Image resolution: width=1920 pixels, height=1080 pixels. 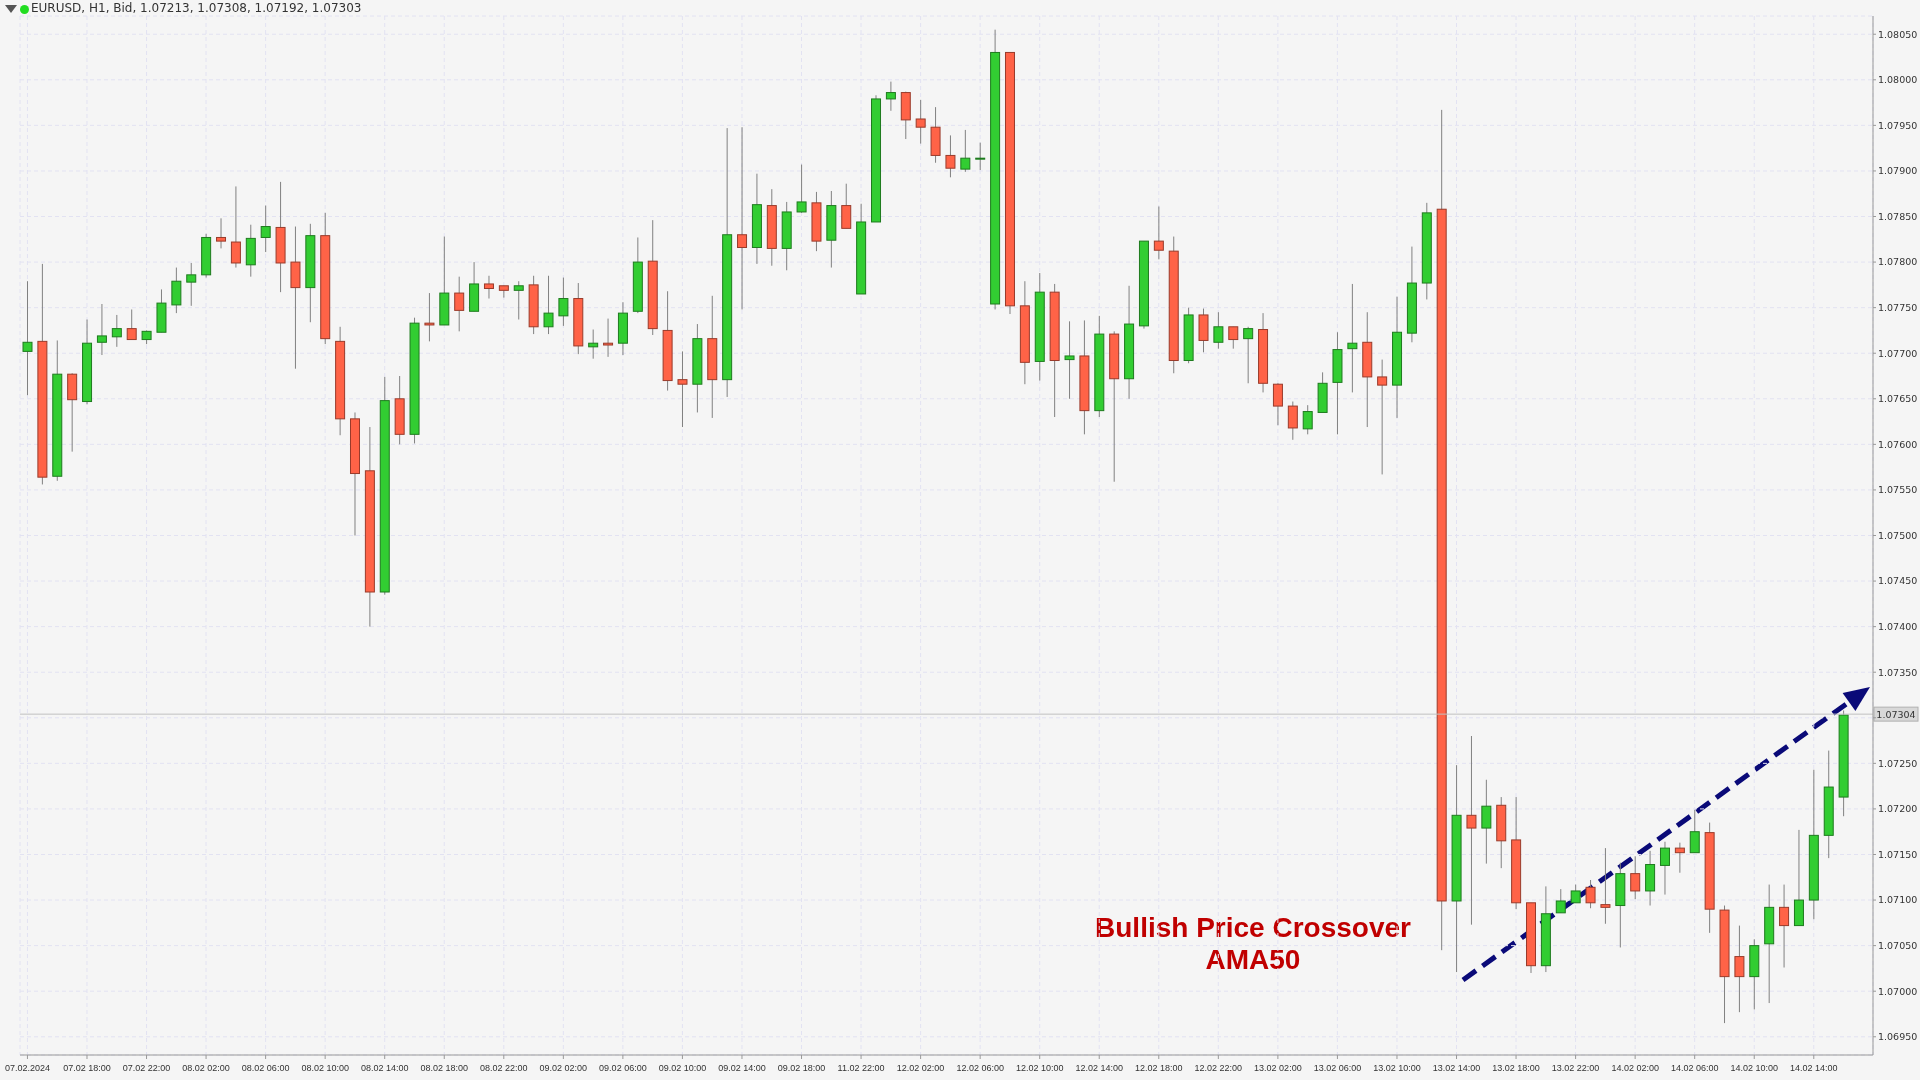 What do you see at coordinates (623, 1068) in the screenshot?
I see `x-tick-label: 09.02 06:00` at bounding box center [623, 1068].